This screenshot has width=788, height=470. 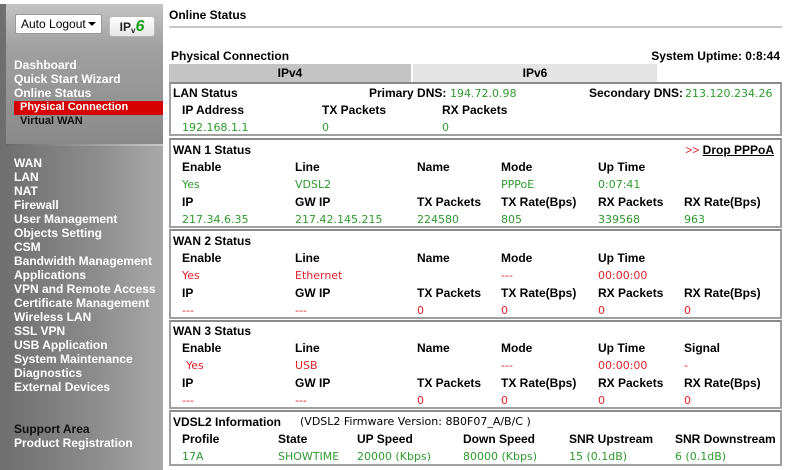 I want to click on nav-item-online-status: Online Status, so click(x=53, y=93).